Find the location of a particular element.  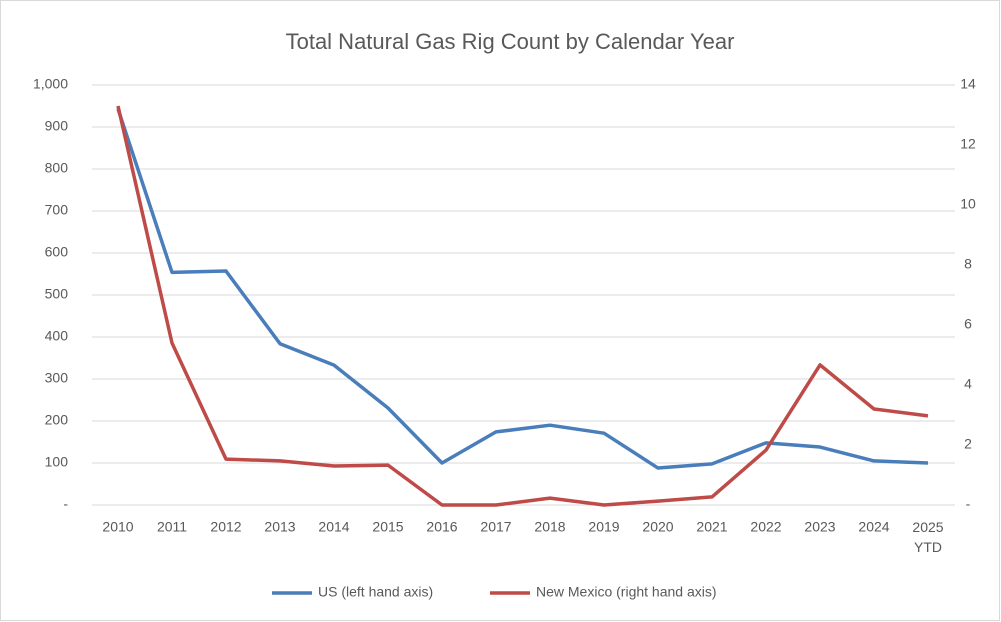

x-tick-label: 2010 is located at coordinates (117, 527).